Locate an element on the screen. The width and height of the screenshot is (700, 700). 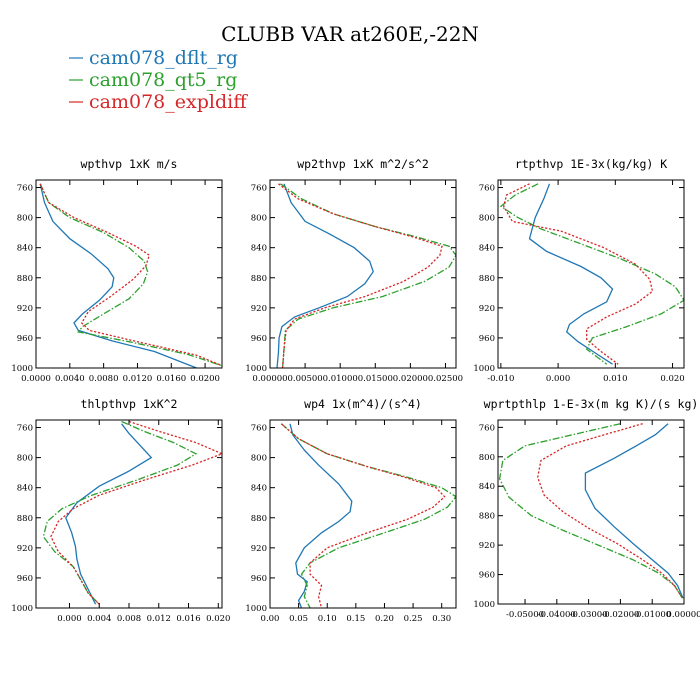
panel-title: wp4 1x(m^4)/(s^4) is located at coordinates (363, 404).